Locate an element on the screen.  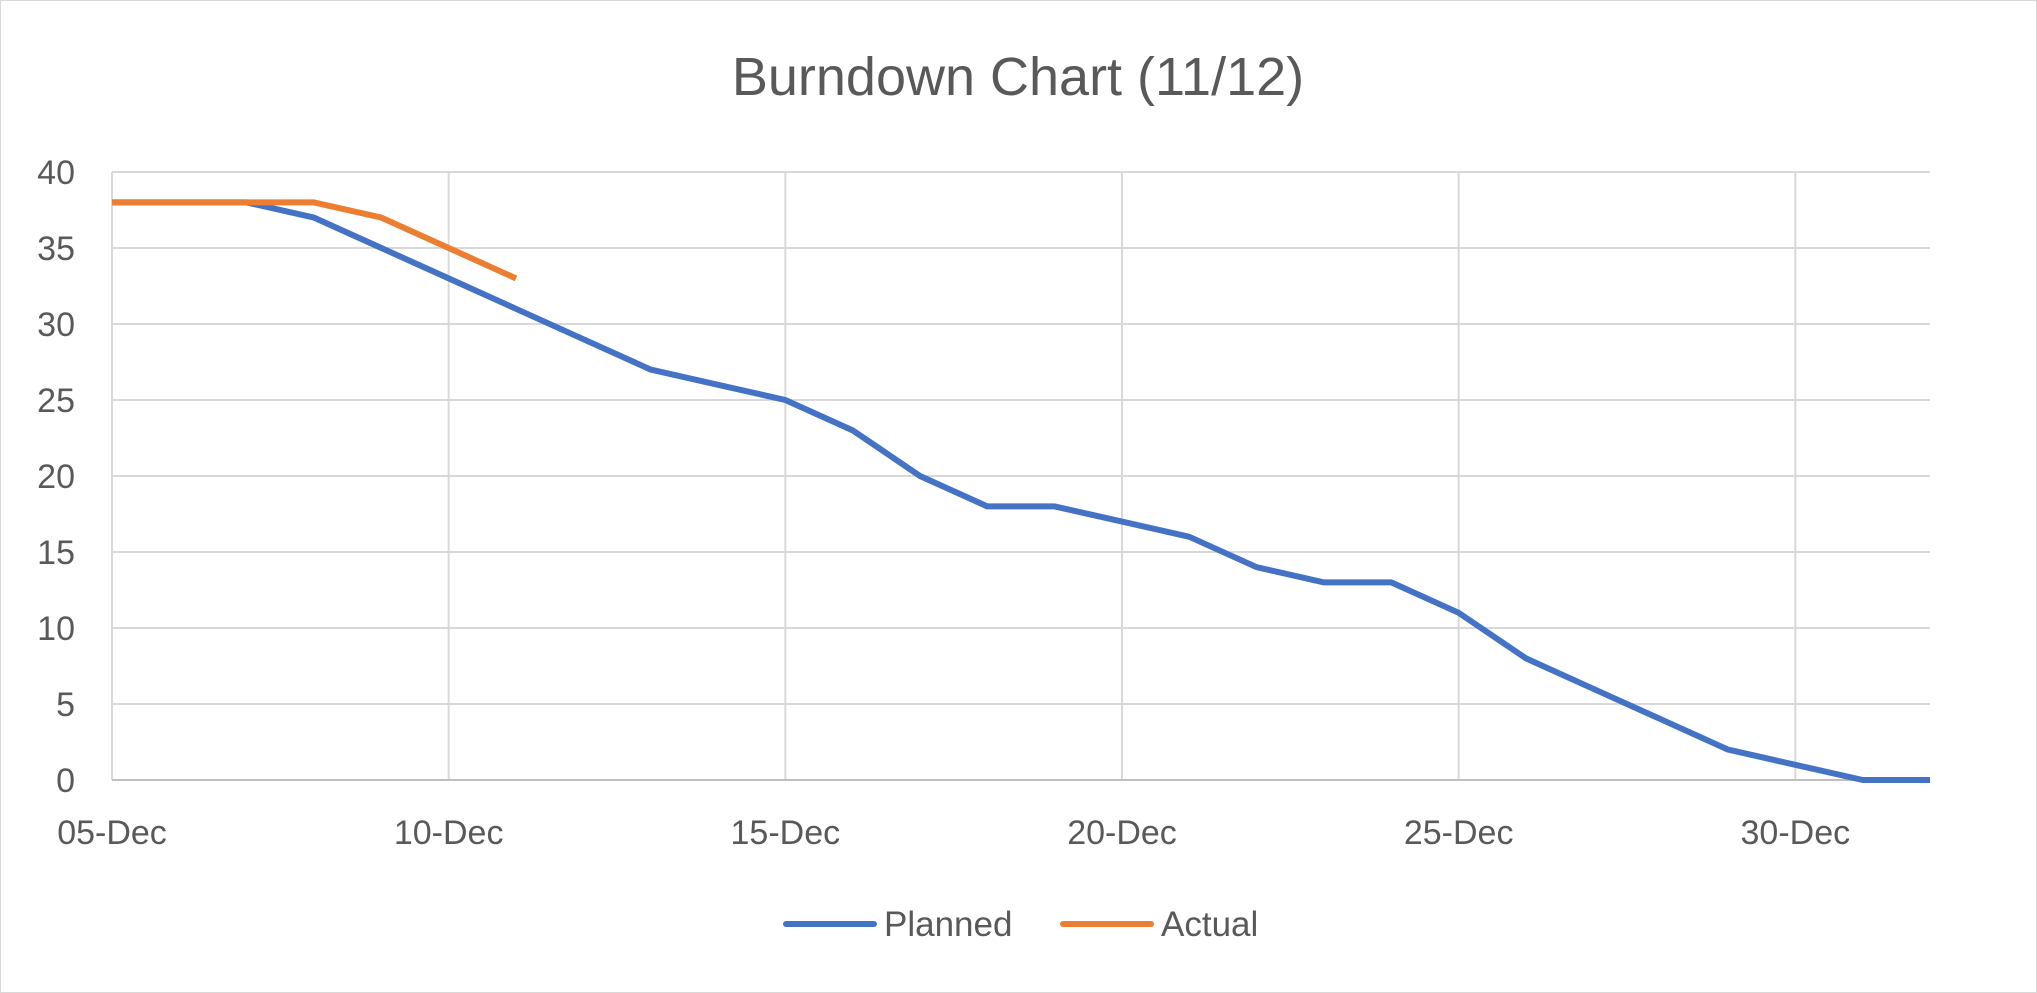
y-tick-label: 20 is located at coordinates (56, 477).